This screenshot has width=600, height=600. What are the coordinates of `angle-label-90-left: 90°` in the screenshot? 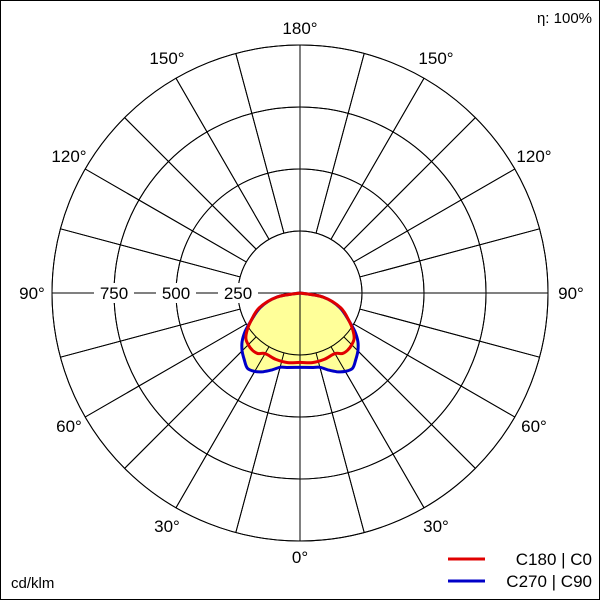 It's located at (32, 293).